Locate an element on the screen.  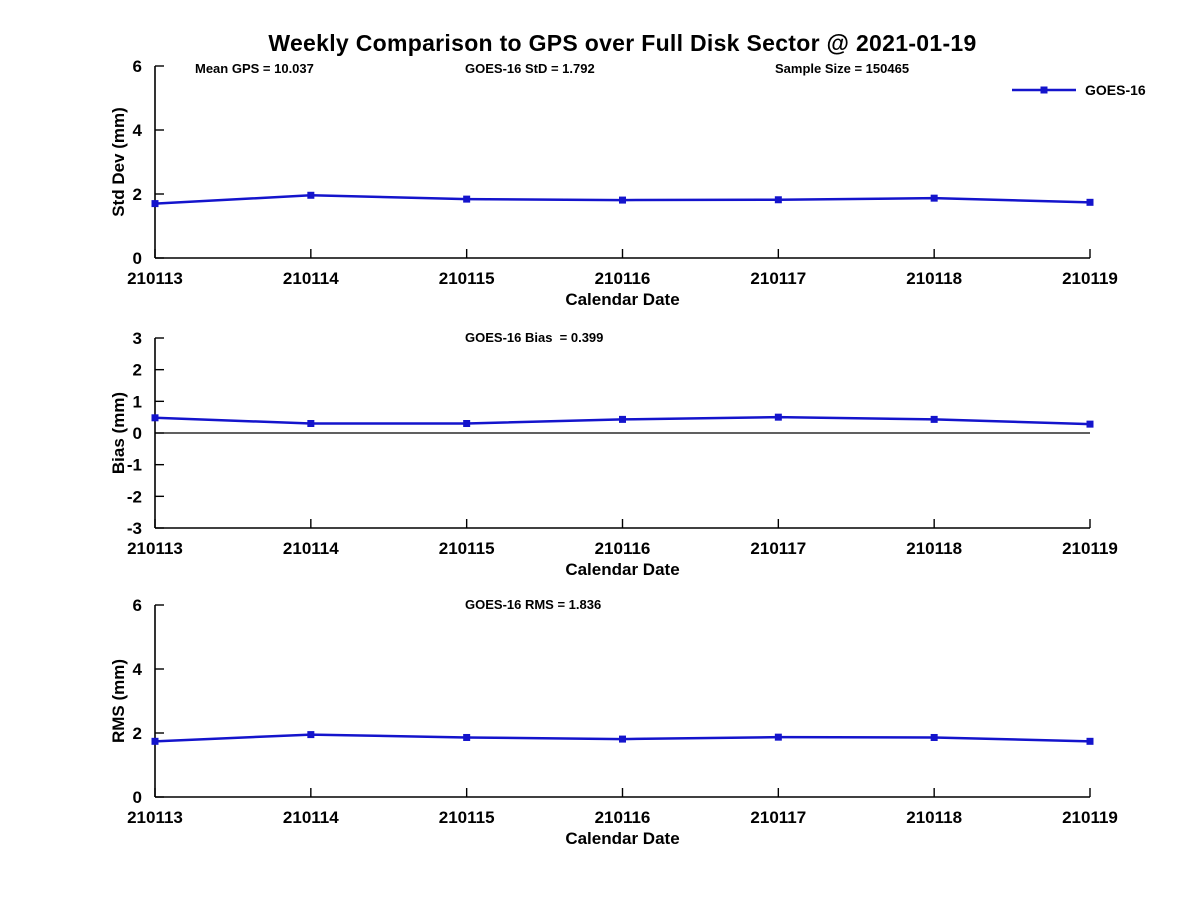
legend-line-sample-icon is located at coordinates (1044, 90).